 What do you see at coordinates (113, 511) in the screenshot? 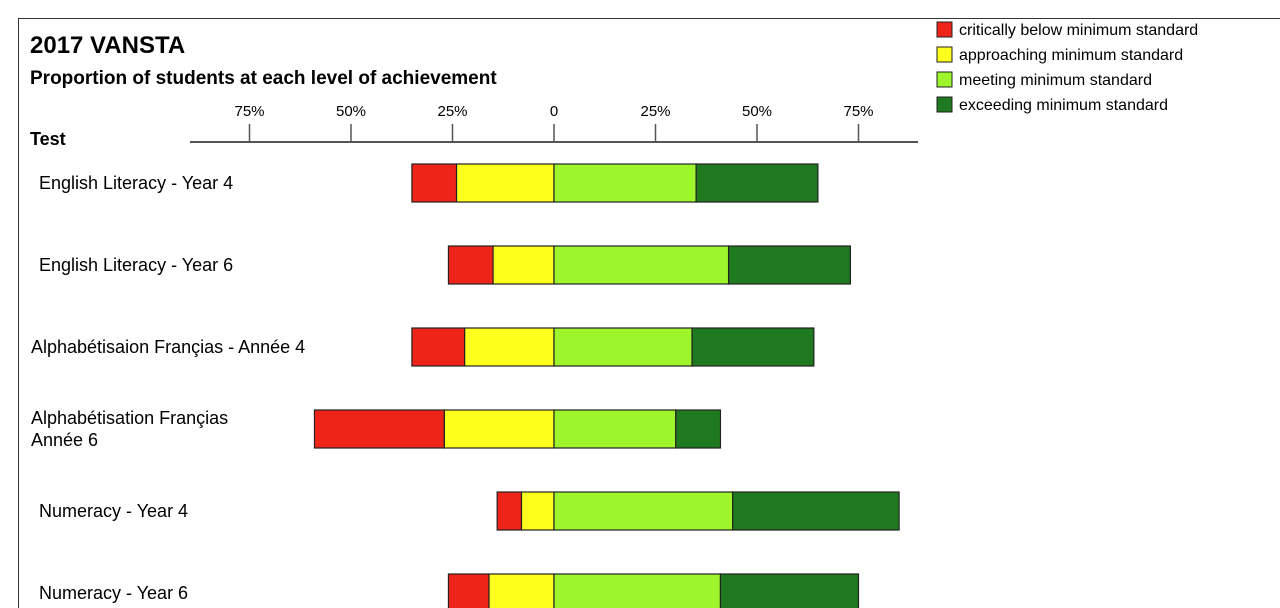
I see `row-label: Numeracy - Year 4` at bounding box center [113, 511].